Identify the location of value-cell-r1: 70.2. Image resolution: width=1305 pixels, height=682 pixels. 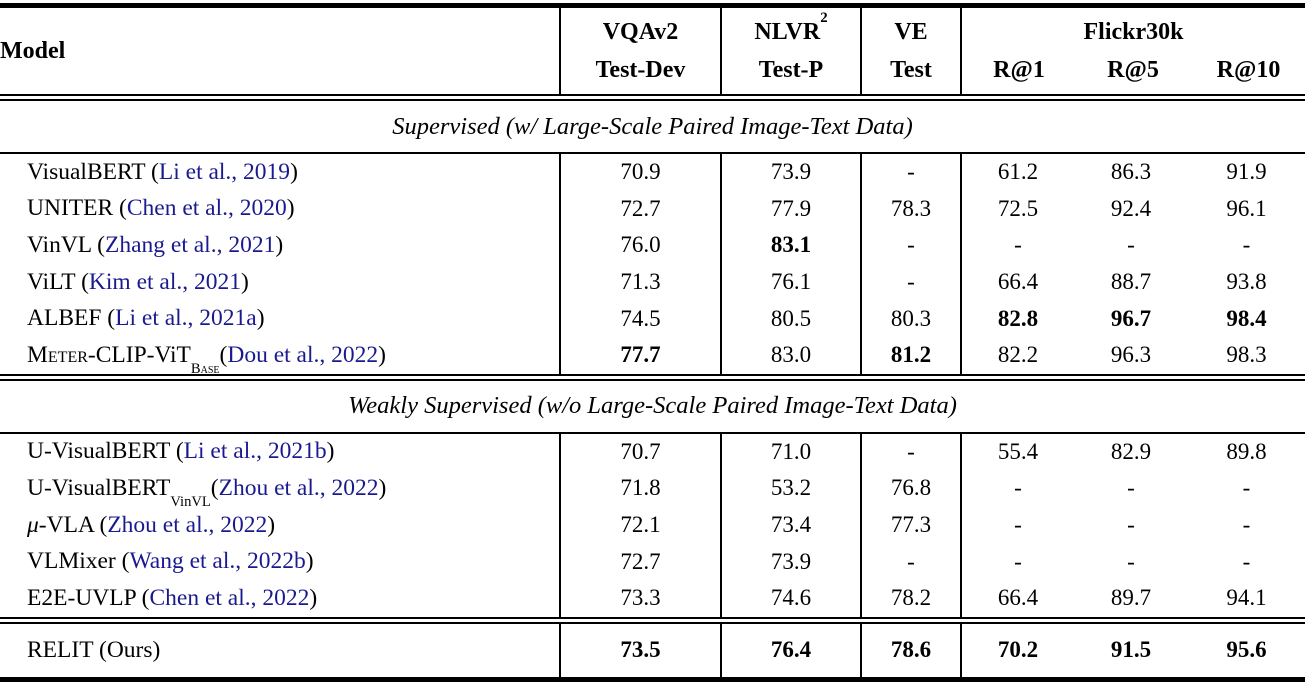
(1017, 650).